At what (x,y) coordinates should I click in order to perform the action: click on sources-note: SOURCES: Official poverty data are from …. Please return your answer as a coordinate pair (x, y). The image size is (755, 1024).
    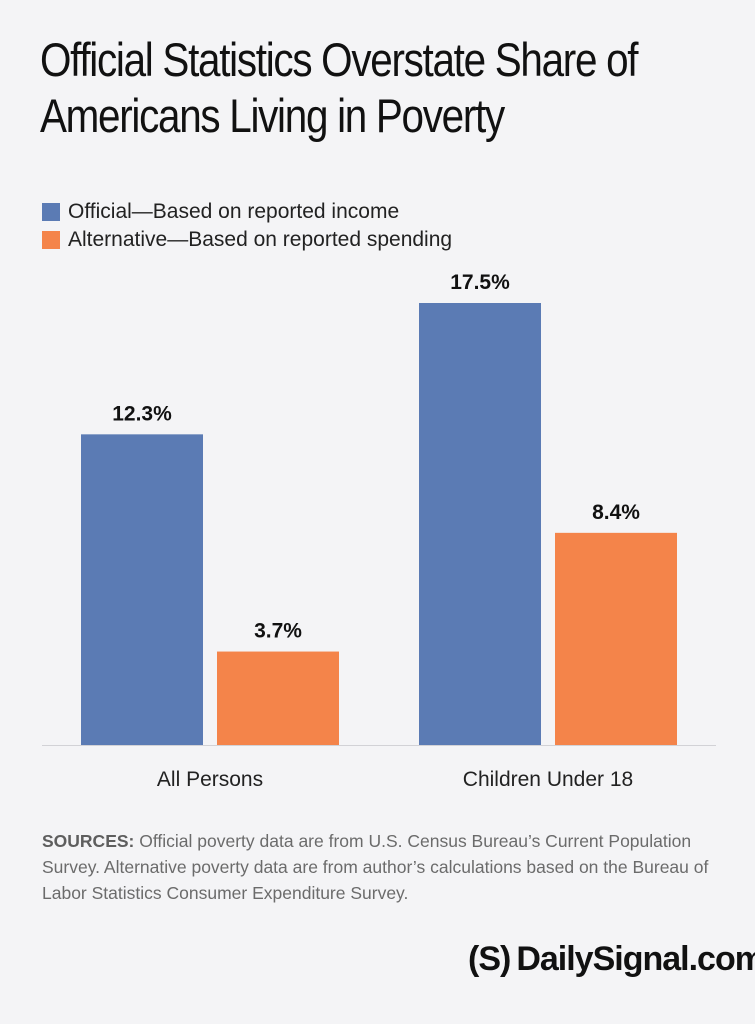
    Looking at the image, I should click on (382, 867).